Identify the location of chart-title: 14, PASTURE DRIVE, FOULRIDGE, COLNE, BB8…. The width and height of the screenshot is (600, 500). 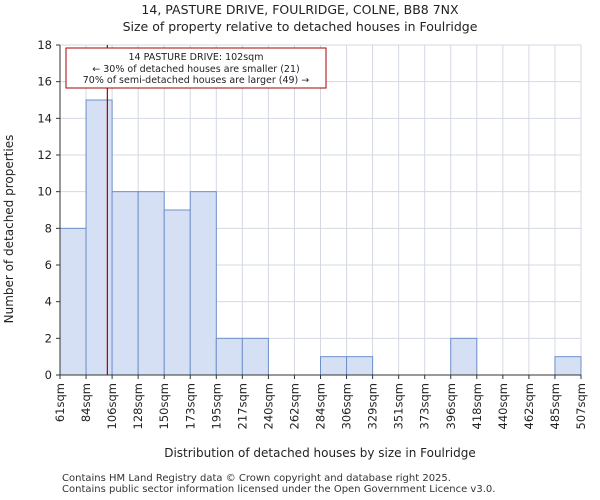
(300, 9).